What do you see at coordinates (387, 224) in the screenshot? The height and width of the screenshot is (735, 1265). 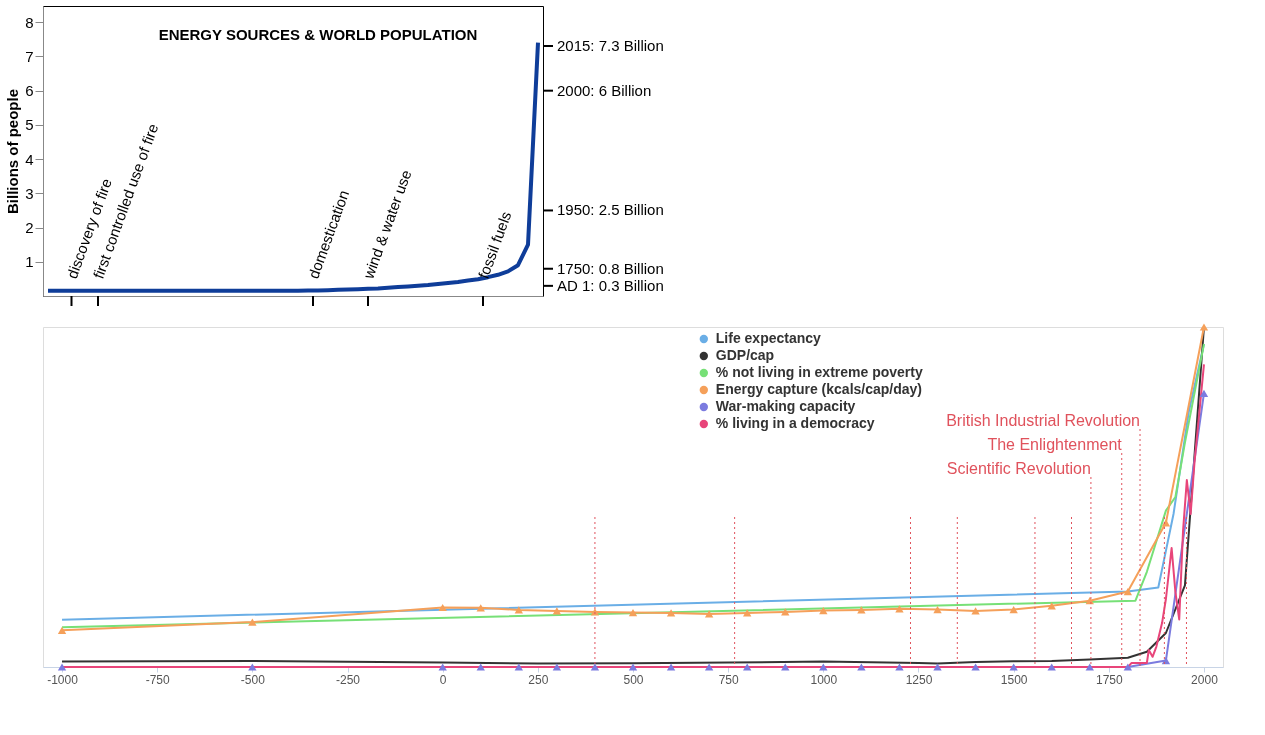 I see `annotation: wind & water use` at bounding box center [387, 224].